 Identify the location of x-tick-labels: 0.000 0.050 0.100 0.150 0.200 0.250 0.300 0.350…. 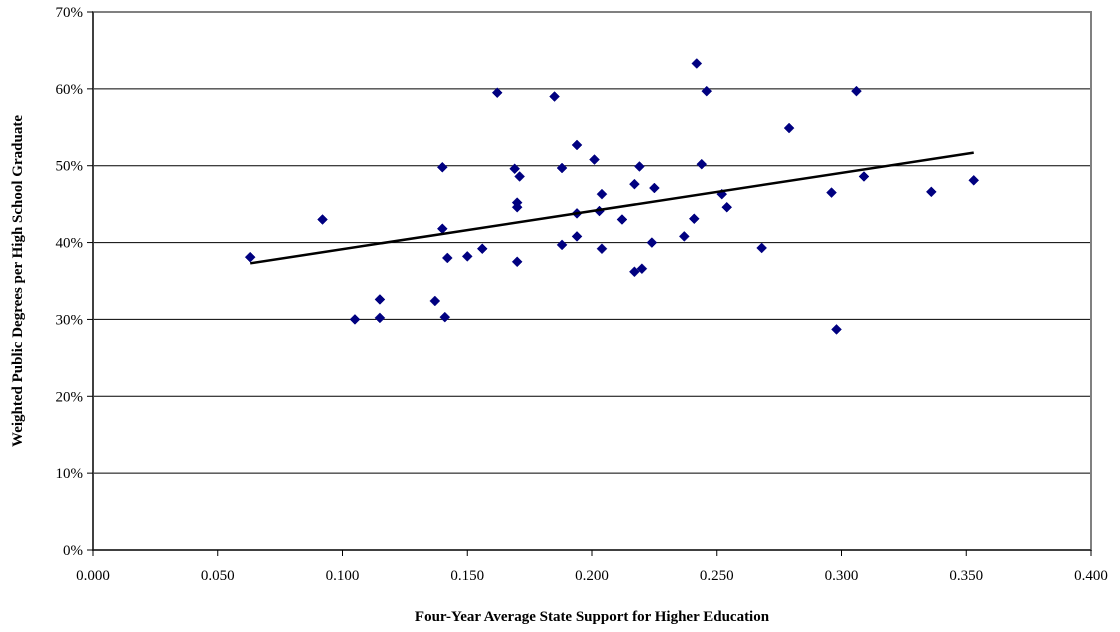
(592, 567).